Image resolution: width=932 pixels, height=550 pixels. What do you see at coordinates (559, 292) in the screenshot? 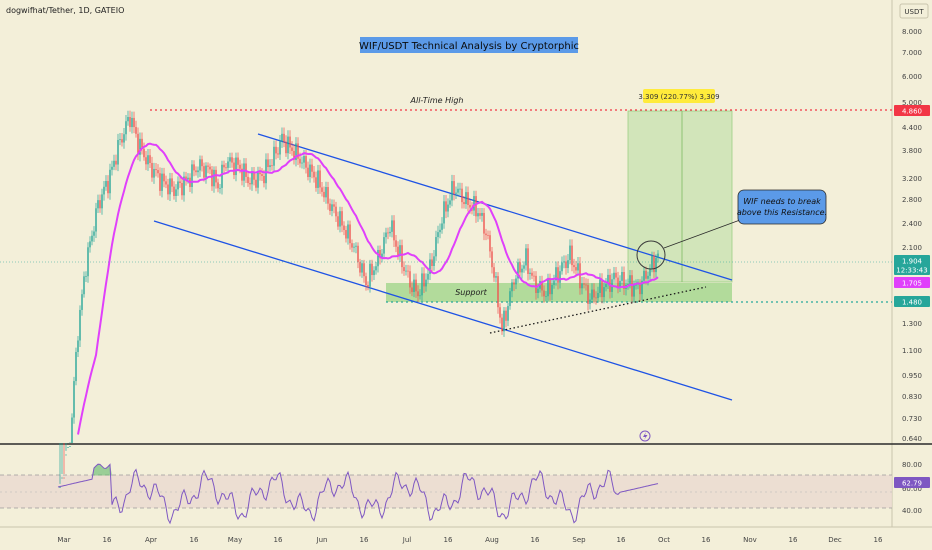
I see `support-zone` at bounding box center [559, 292].